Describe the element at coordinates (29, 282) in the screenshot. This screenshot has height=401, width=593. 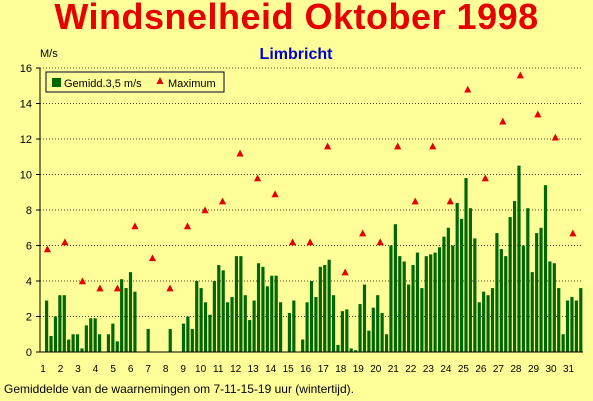
I see `y-tick-label: 4` at that location.